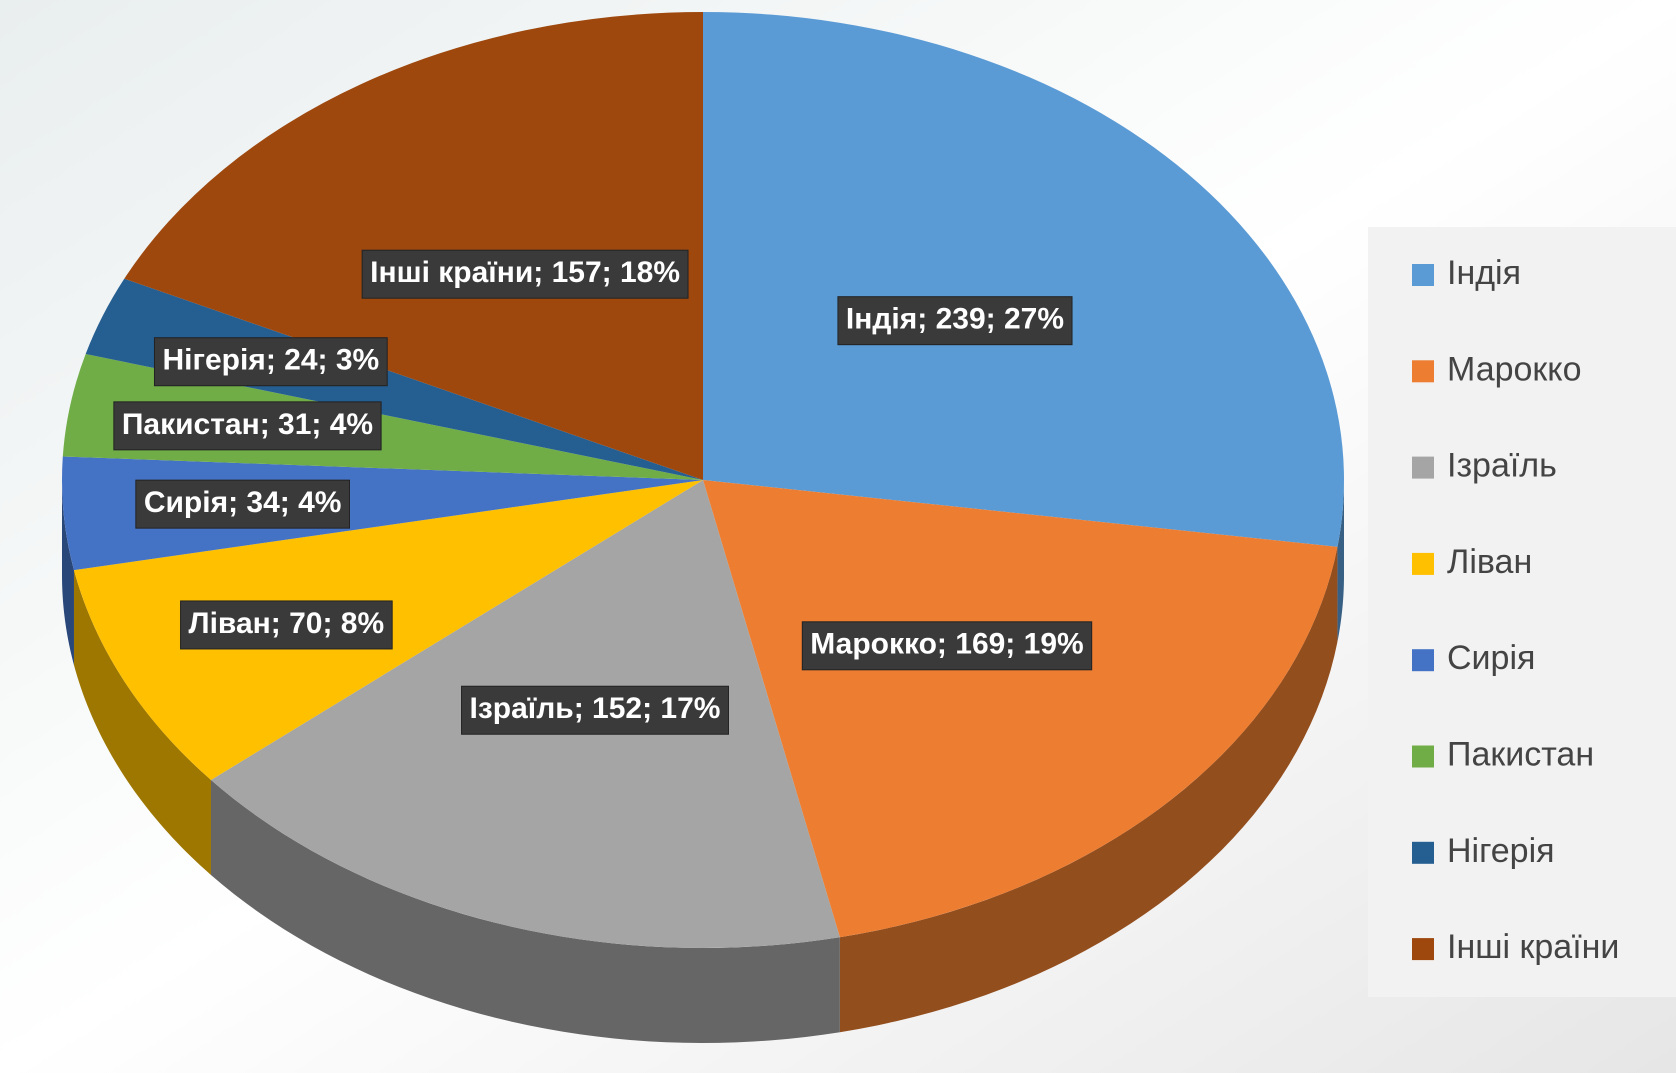 The height and width of the screenshot is (1073, 1676). I want to click on data-label-text: Індія; 239; 27%, so click(955, 319).